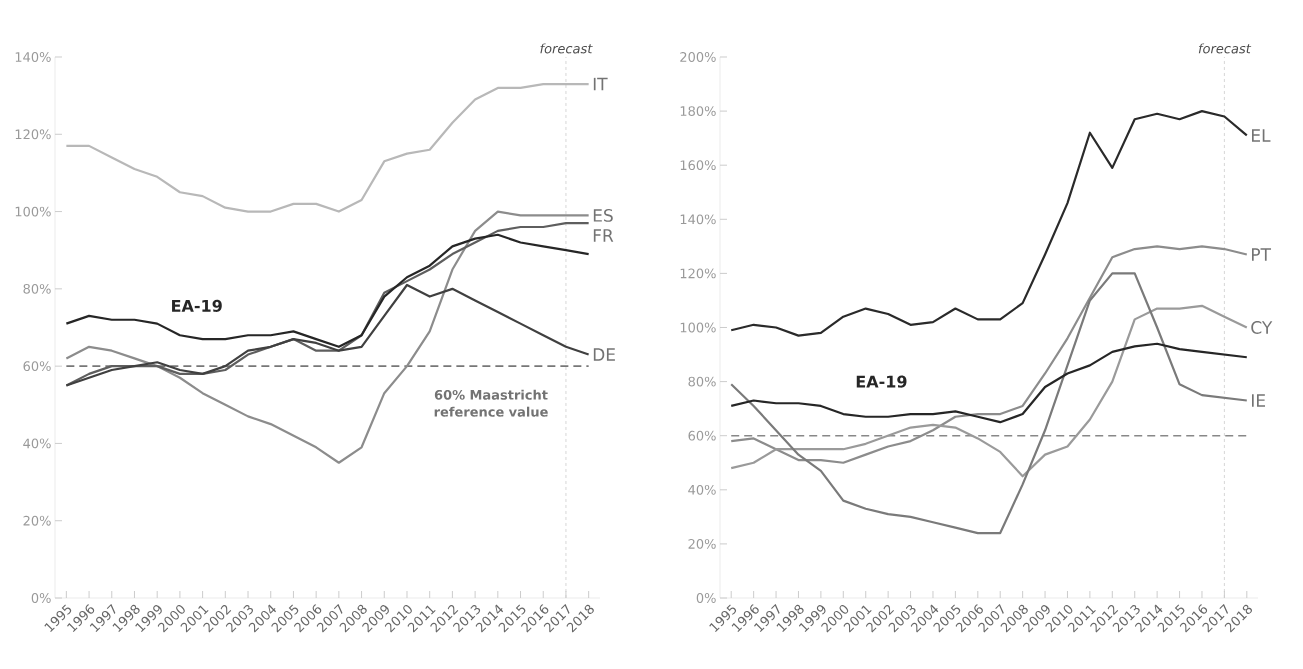 Image resolution: width=1303 pixels, height=669 pixels. What do you see at coordinates (604, 354) in the screenshot?
I see `series-label: DE` at bounding box center [604, 354].